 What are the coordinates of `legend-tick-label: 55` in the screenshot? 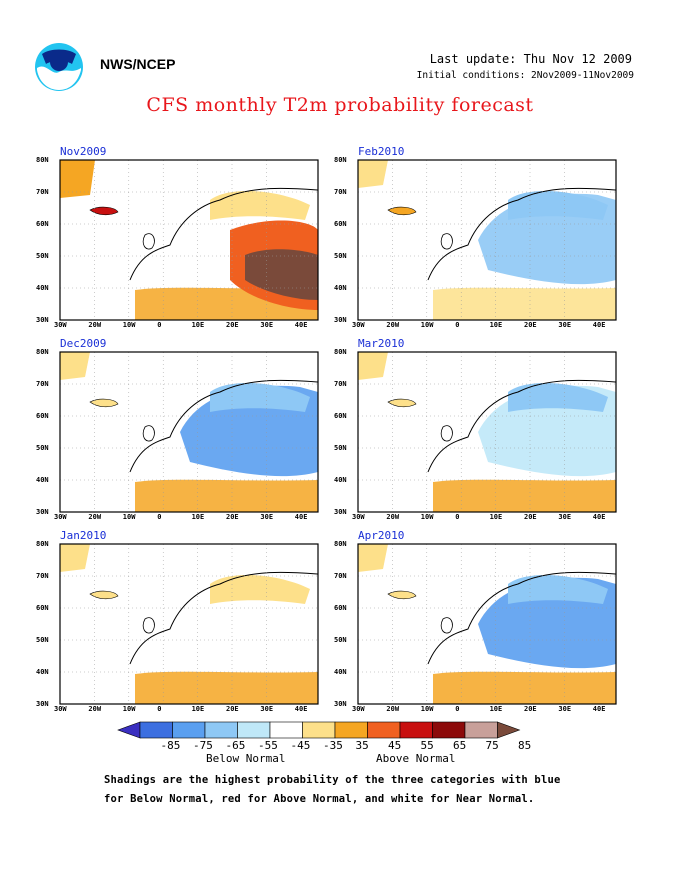 It's located at (427, 745).